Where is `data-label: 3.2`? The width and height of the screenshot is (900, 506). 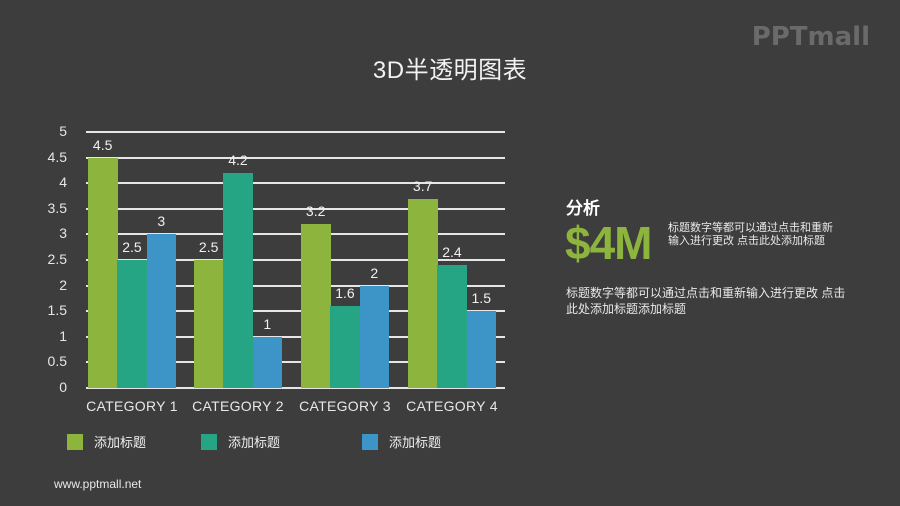 data-label: 3.2 is located at coordinates (315, 211).